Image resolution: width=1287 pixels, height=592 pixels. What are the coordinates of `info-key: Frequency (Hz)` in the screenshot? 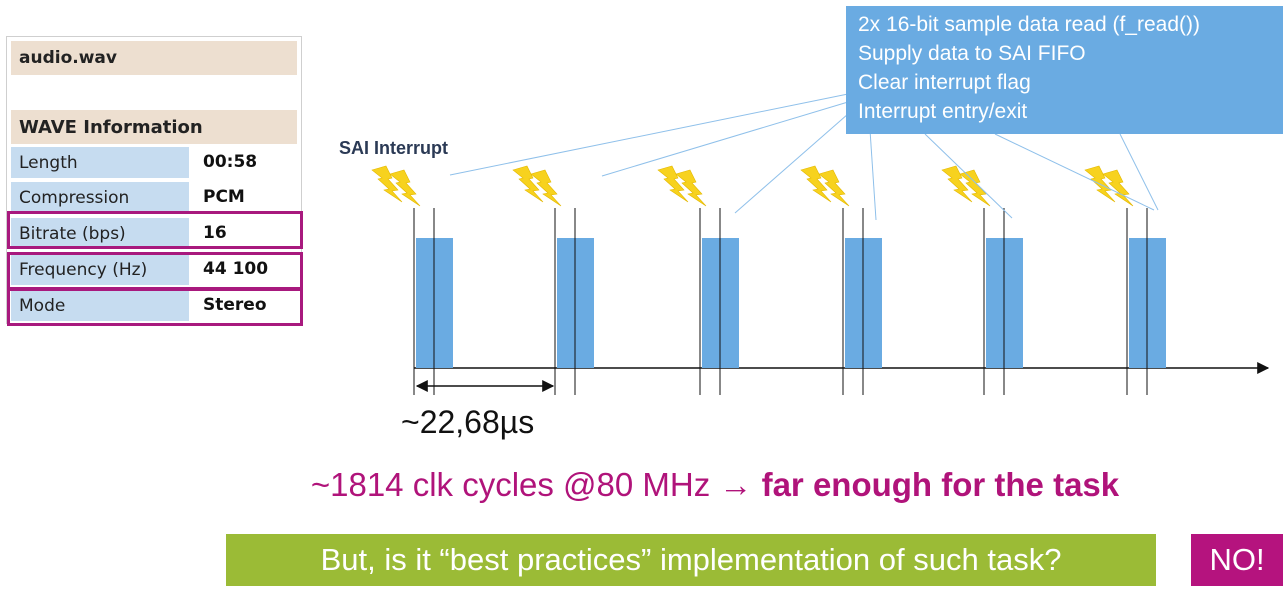 It's located at (100, 269).